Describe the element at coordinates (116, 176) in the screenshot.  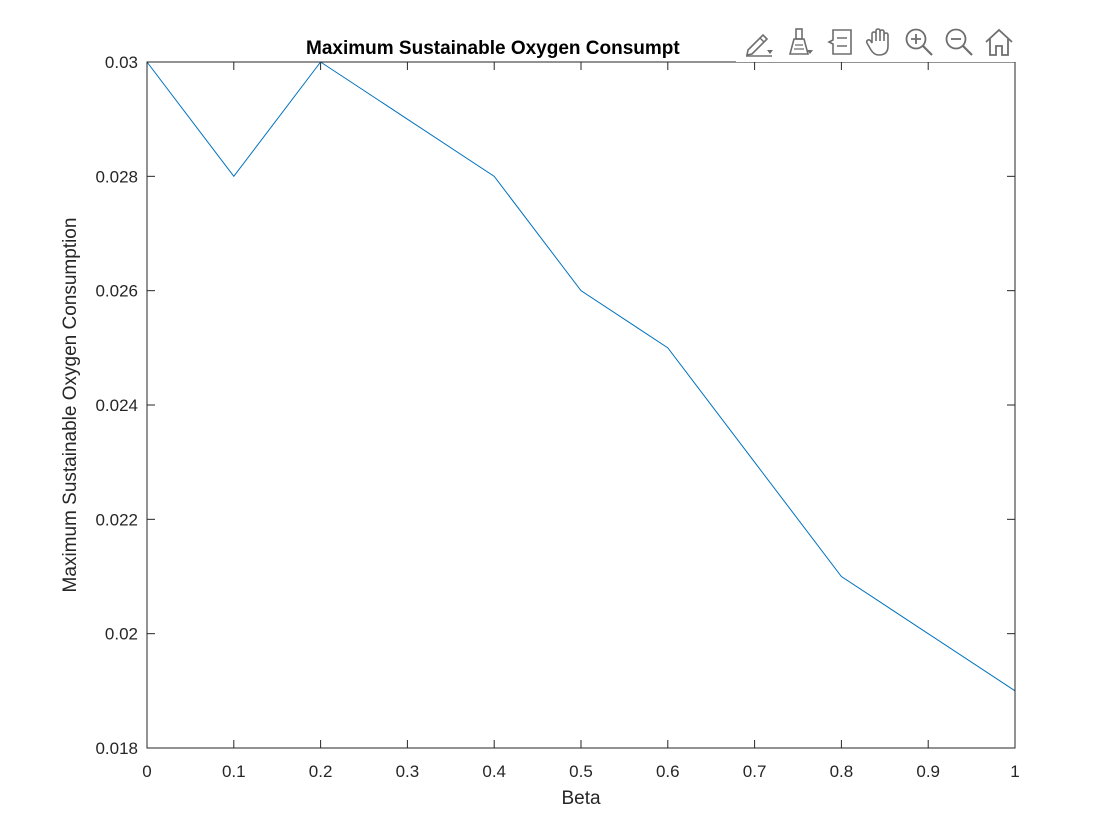
I see `y-tick-label: 0.028` at that location.